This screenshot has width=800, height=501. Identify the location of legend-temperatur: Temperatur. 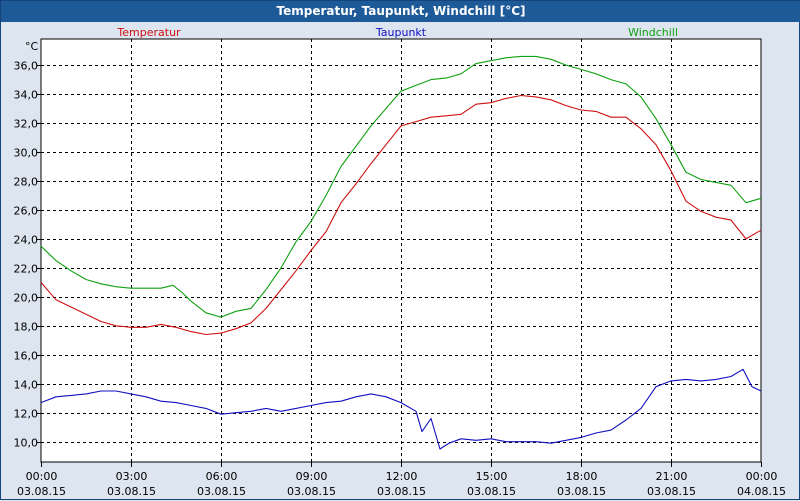
(148, 32).